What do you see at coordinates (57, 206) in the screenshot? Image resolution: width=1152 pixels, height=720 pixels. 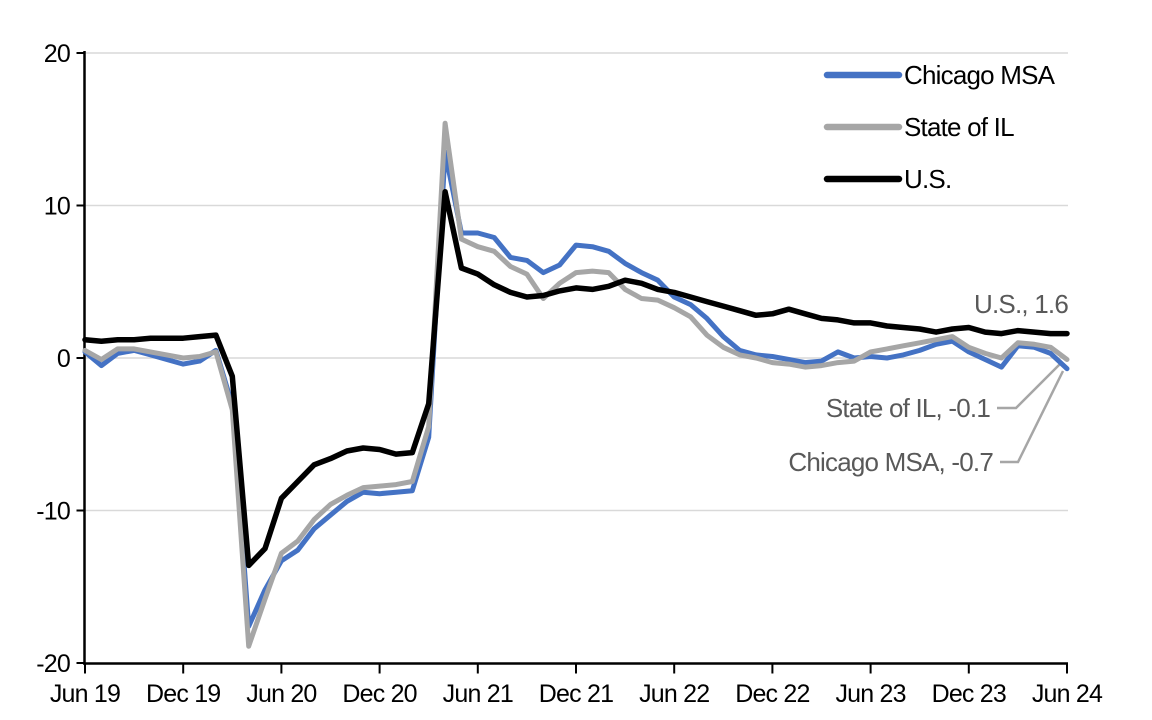 I see `y-axis-tick-label: 10` at bounding box center [57, 206].